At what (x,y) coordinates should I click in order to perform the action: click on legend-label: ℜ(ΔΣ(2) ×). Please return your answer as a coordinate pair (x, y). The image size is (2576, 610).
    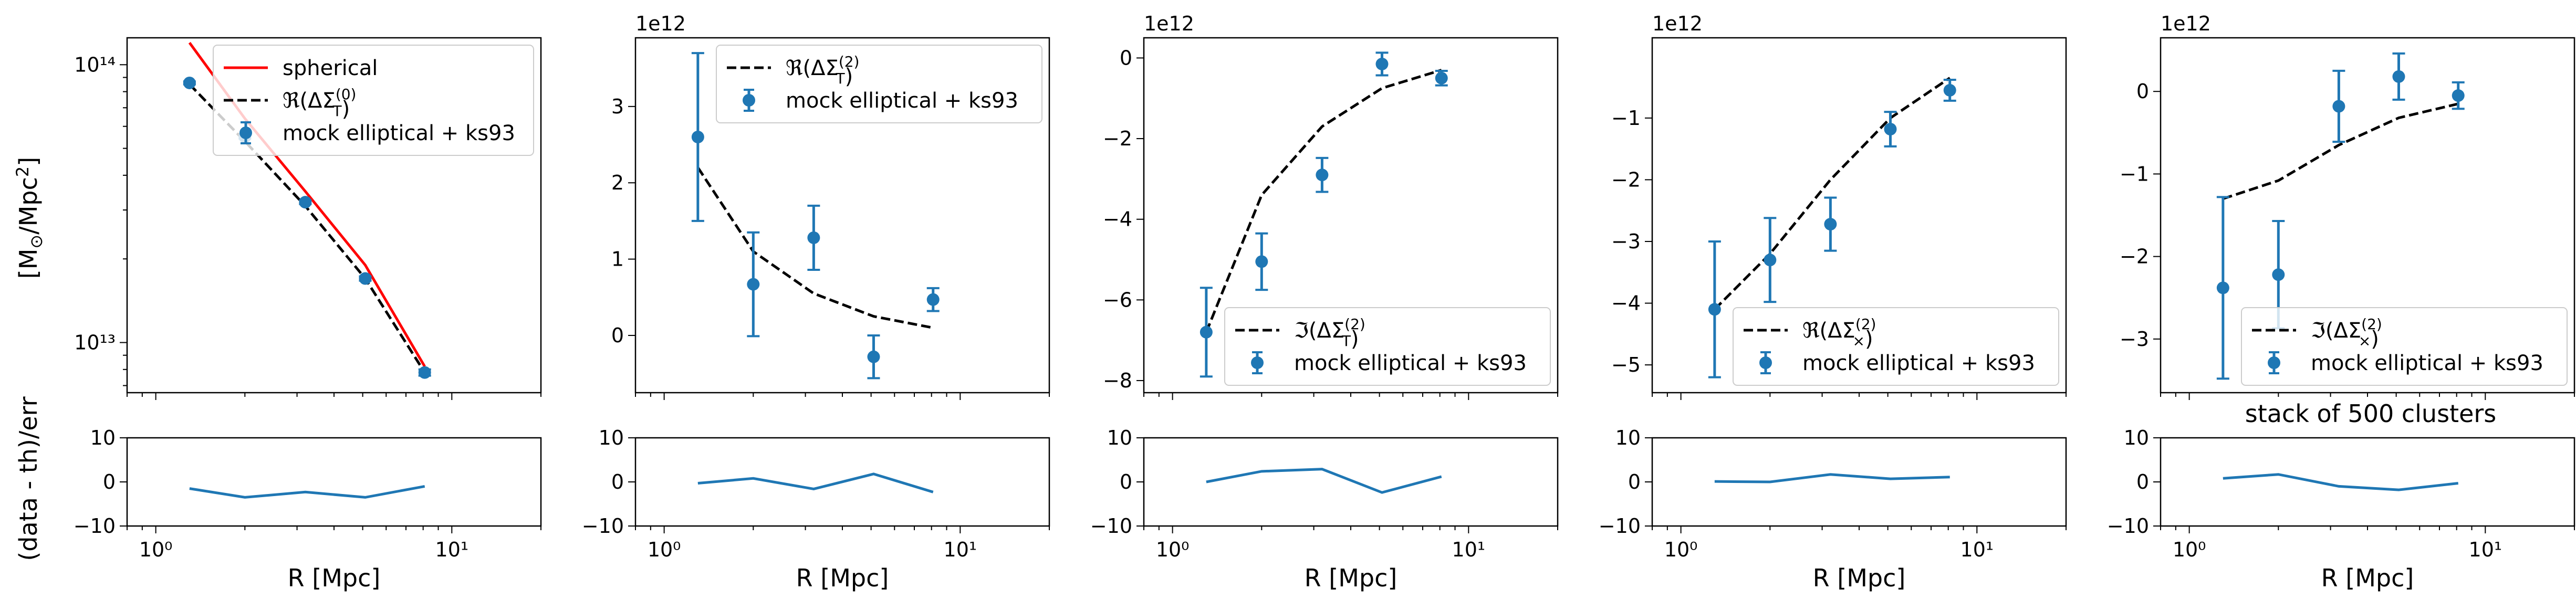
    Looking at the image, I should click on (1839, 333).